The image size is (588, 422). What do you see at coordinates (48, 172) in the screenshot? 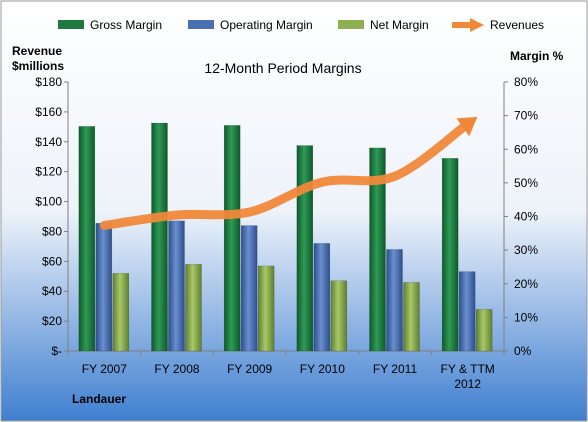
I see `left-tick-label: $120` at bounding box center [48, 172].